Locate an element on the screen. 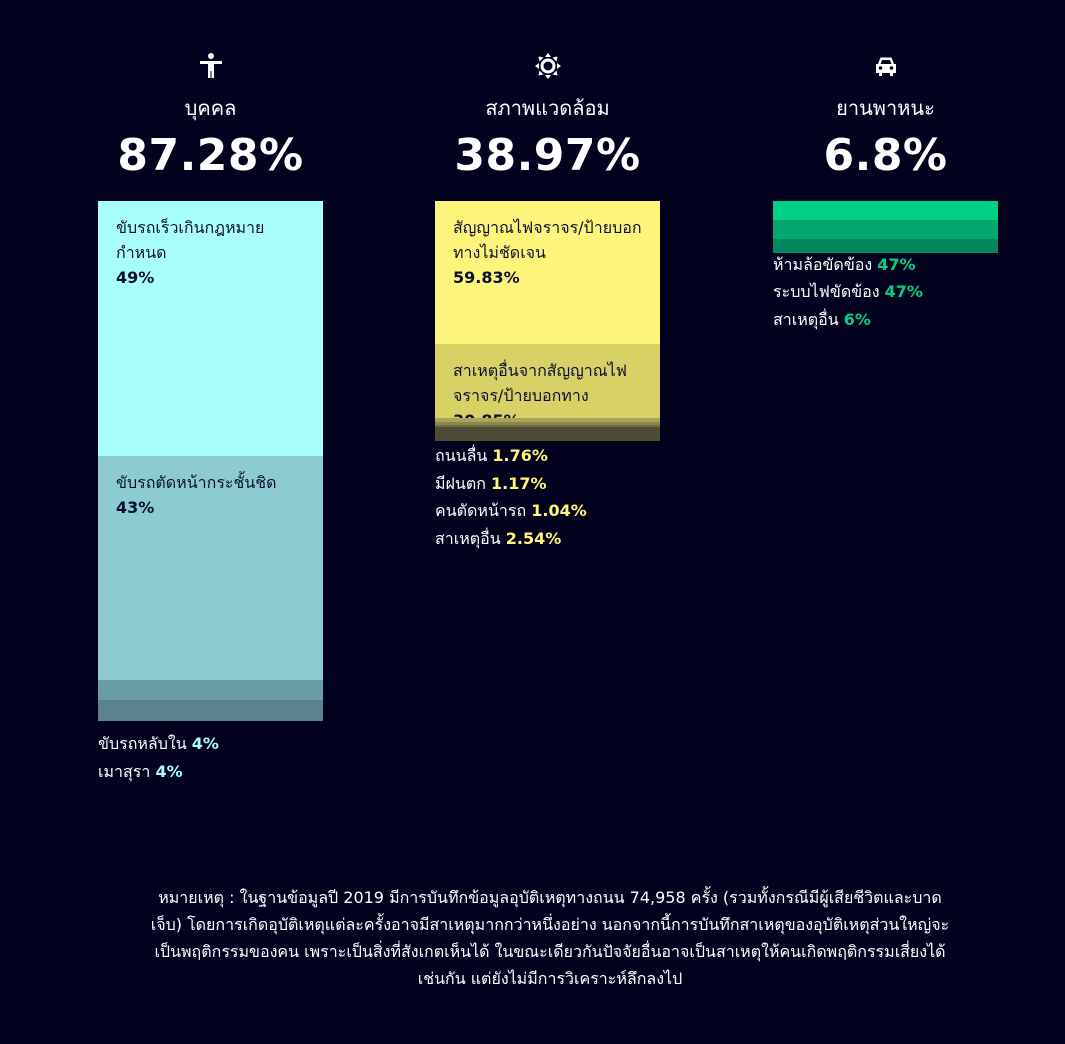  segment-value: 49% is located at coordinates (135, 277).